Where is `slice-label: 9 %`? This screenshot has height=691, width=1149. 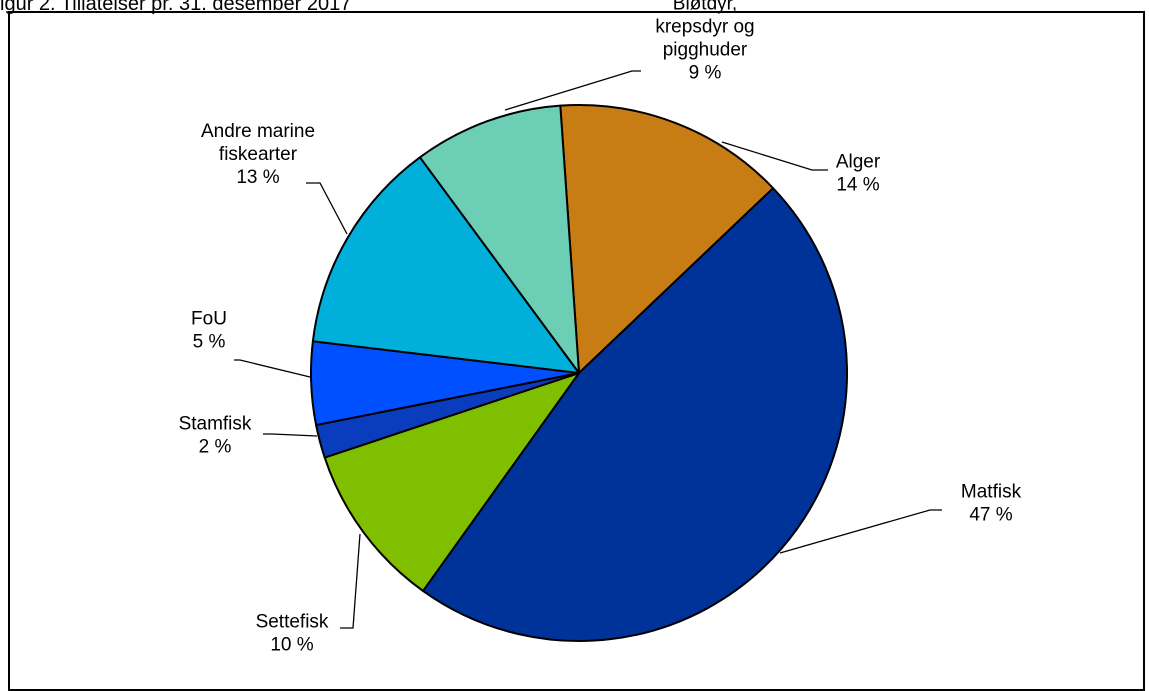
slice-label: 9 % is located at coordinates (705, 73).